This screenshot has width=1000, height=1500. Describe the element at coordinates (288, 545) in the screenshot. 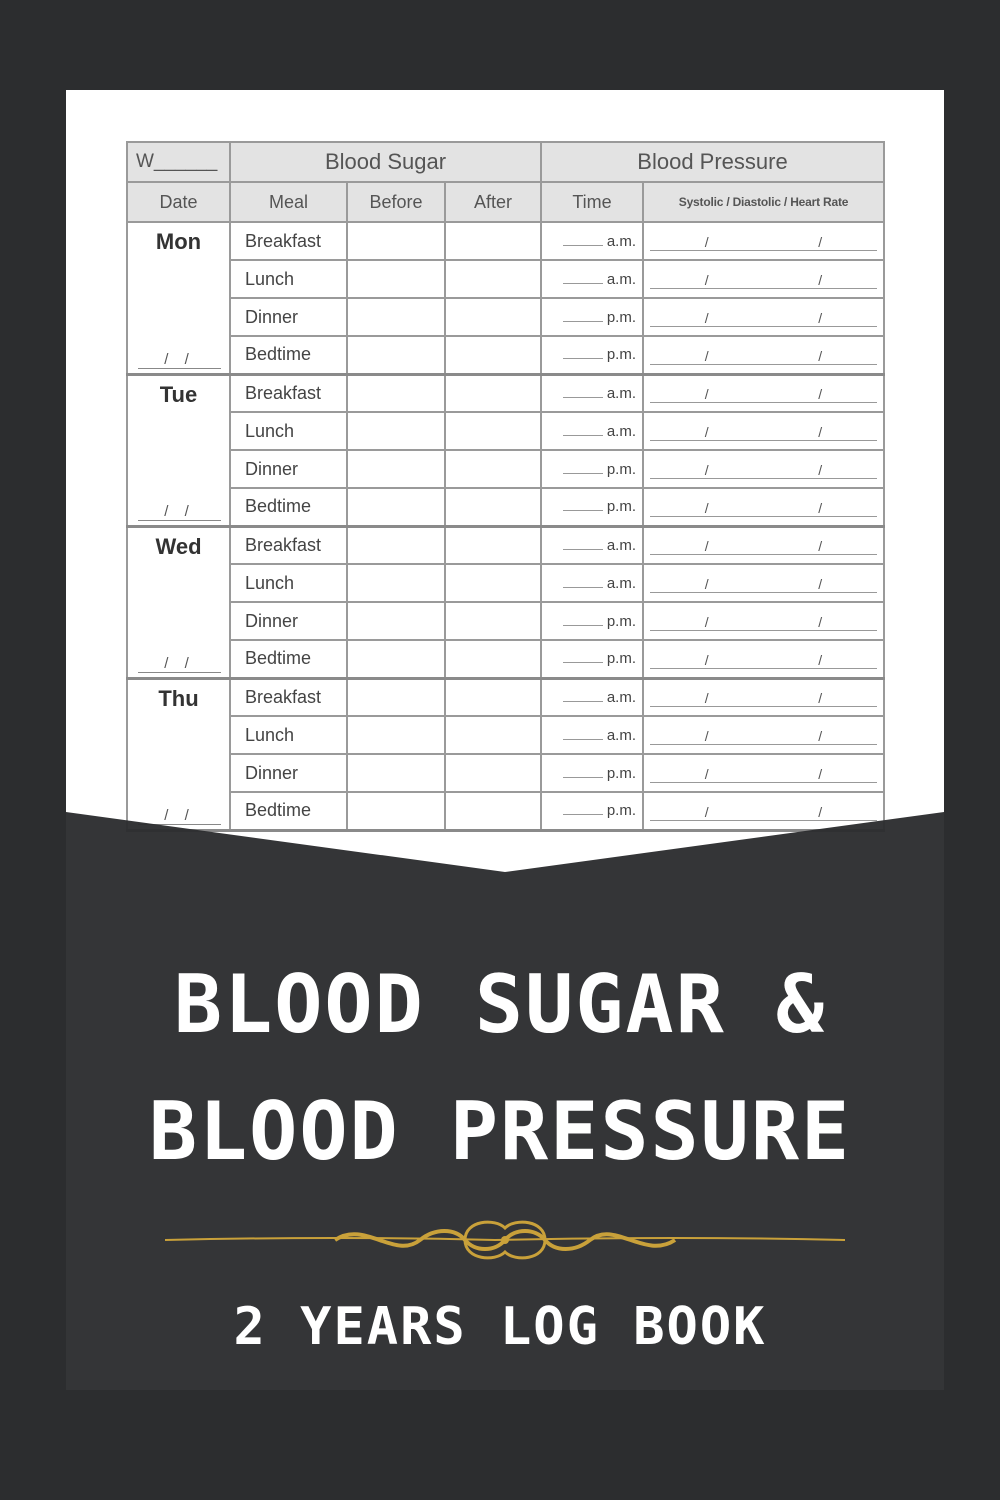

I see `meal-label: Breakfast` at that location.